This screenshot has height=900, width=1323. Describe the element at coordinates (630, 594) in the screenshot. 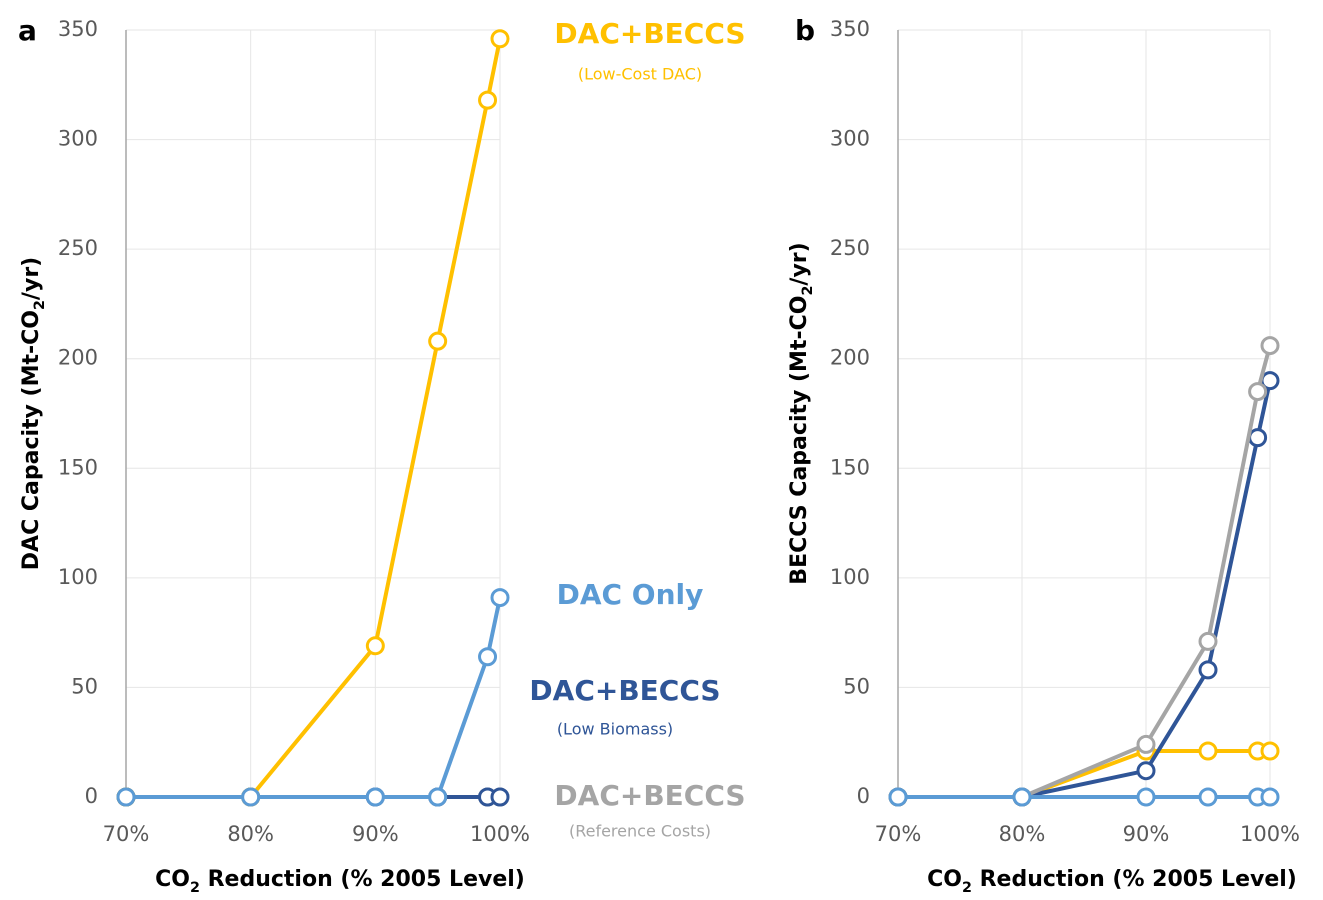

I see `series-label: DAC Only` at that location.